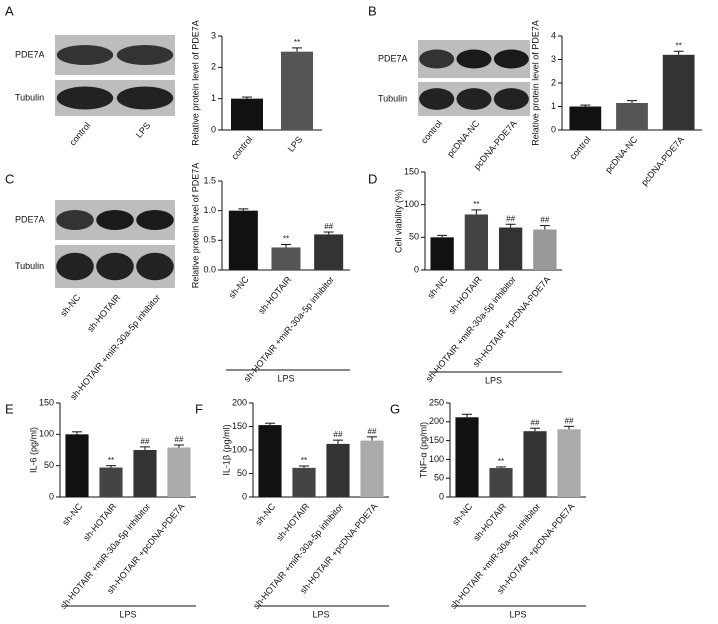 This screenshot has height=624, width=718. What do you see at coordinates (241, 147) in the screenshot?
I see `x-tick-label: control` at bounding box center [241, 147].